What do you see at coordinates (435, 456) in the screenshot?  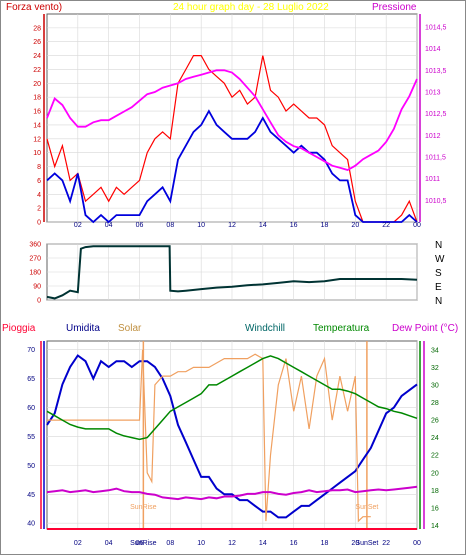 I see `temperature-tick-label: 22` at bounding box center [435, 456].